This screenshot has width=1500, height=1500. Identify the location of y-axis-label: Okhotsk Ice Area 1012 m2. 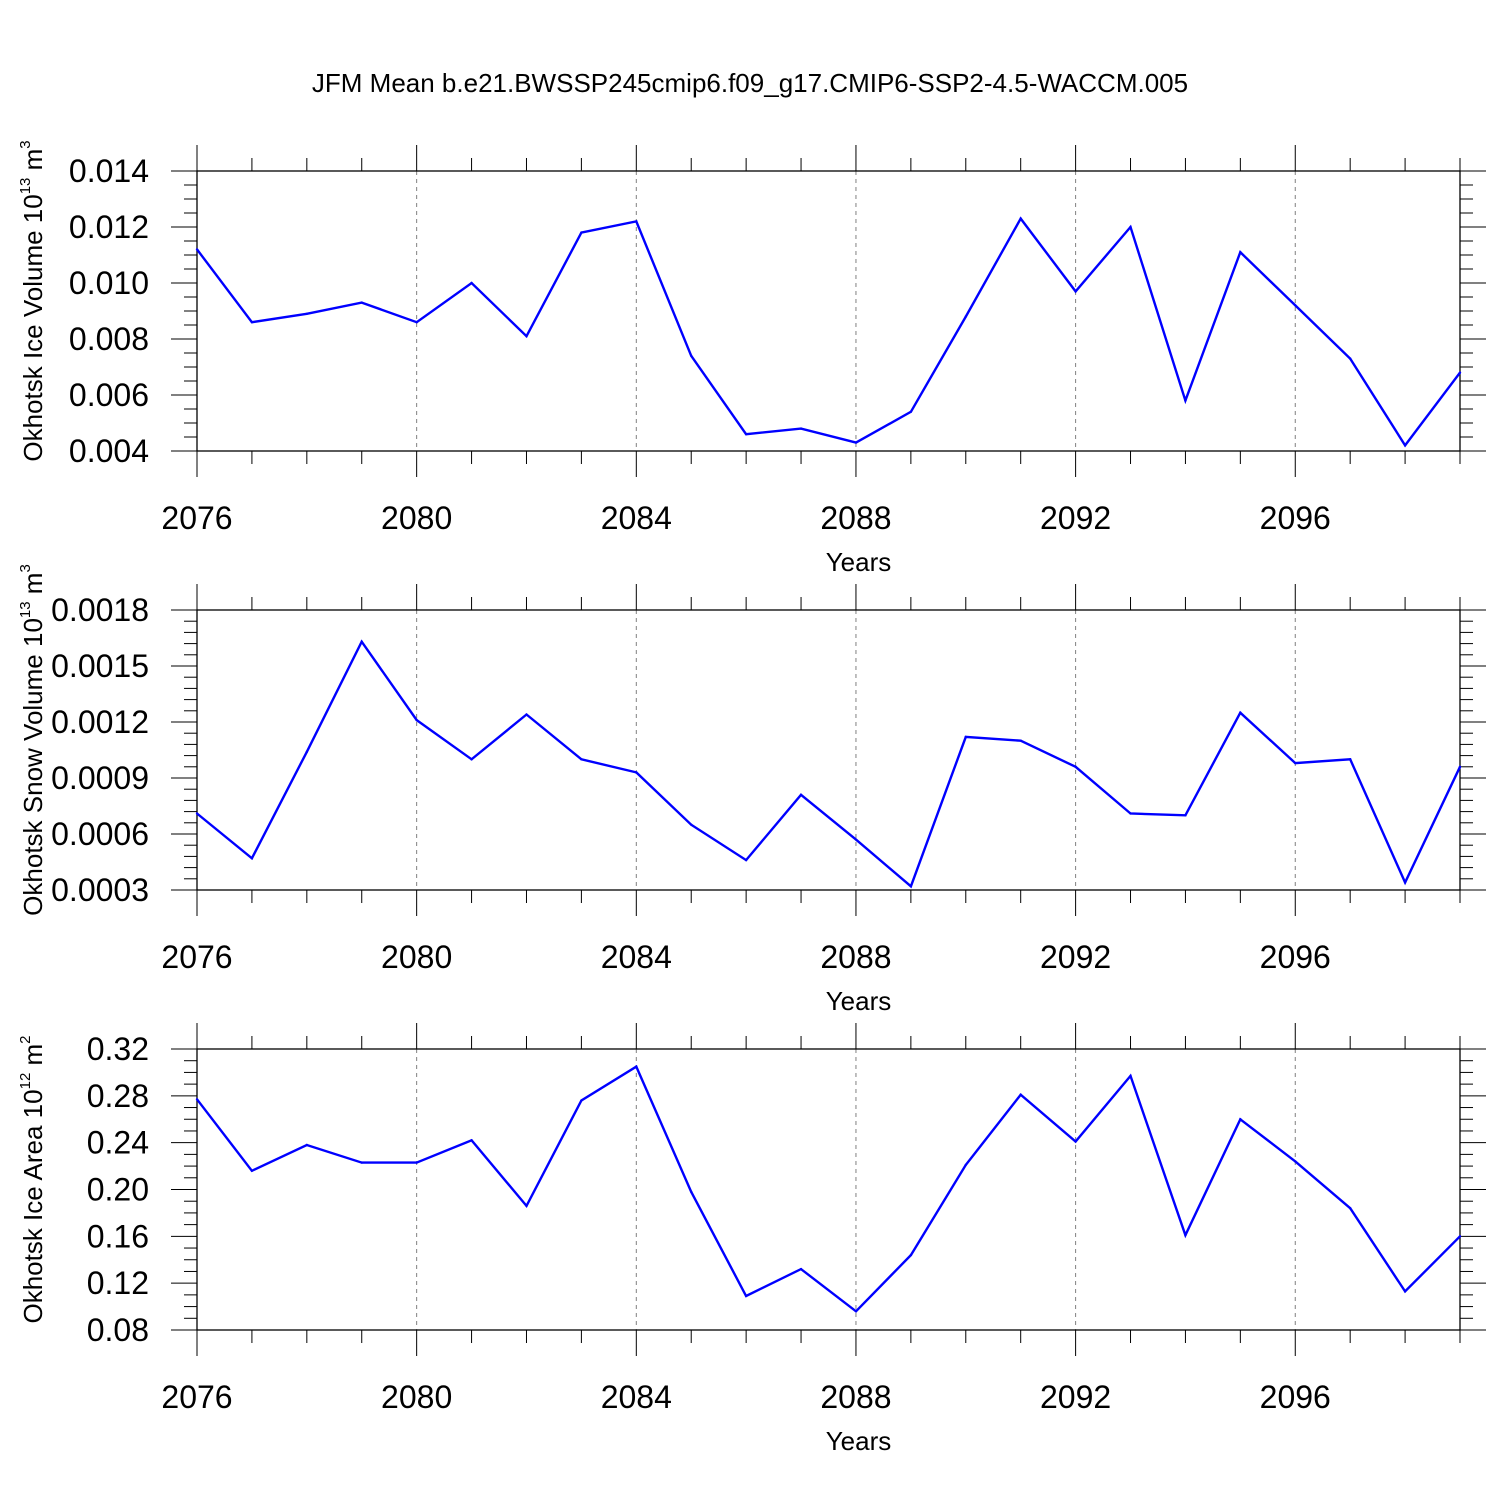
(32, 1179).